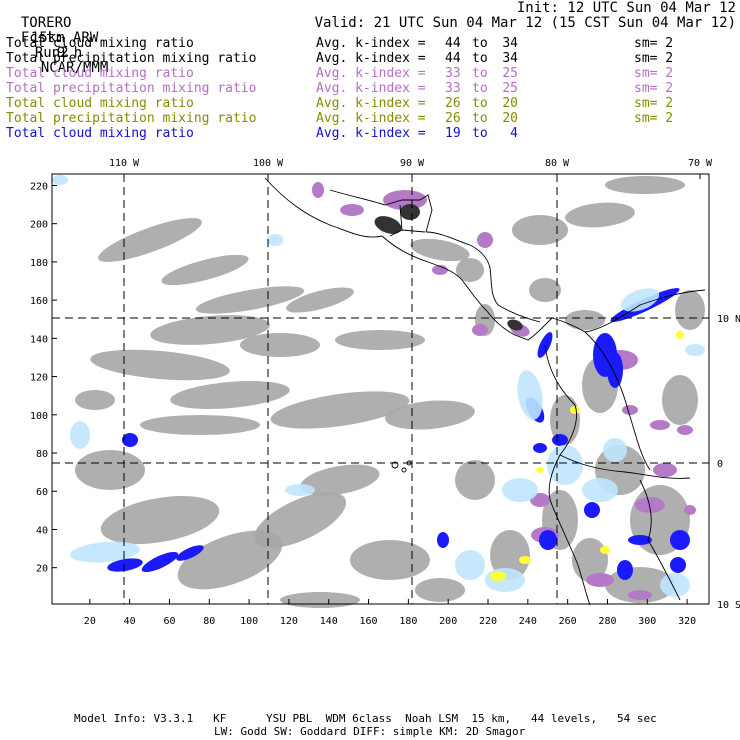 The width and height of the screenshot is (740, 740). I want to click on x-tick-label: 100, so click(249, 621).